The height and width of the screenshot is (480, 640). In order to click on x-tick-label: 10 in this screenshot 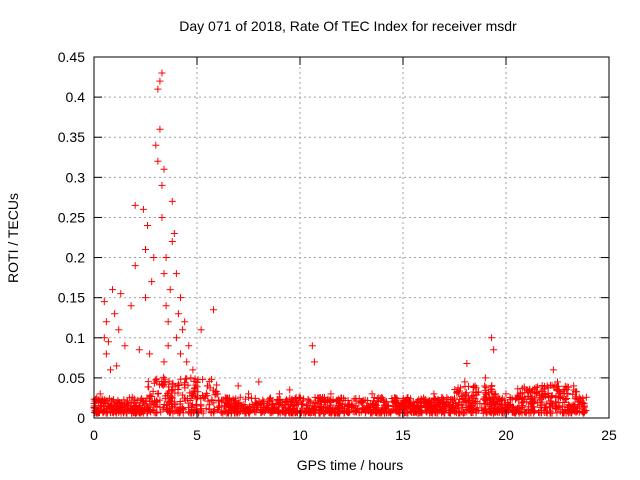, I will do `click(300, 435)`.